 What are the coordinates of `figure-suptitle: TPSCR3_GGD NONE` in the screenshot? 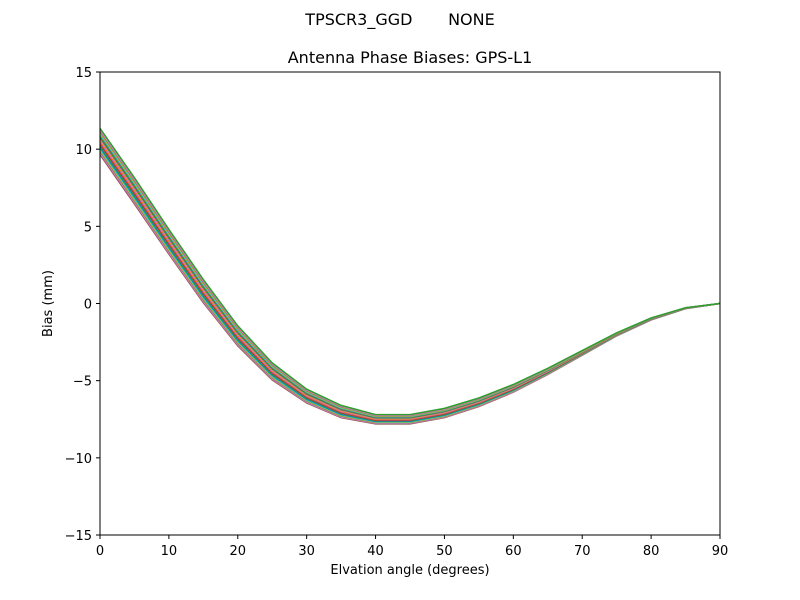 It's located at (400, 19).